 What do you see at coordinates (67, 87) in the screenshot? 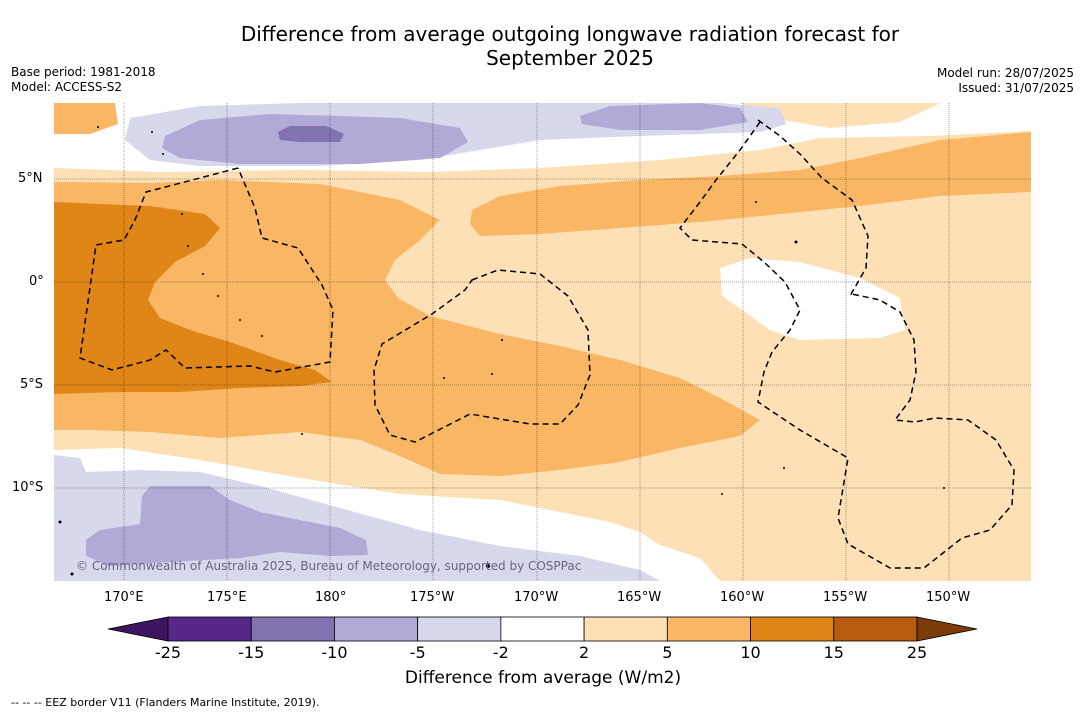
I see `model-name: Model: ACCESS-S2` at bounding box center [67, 87].